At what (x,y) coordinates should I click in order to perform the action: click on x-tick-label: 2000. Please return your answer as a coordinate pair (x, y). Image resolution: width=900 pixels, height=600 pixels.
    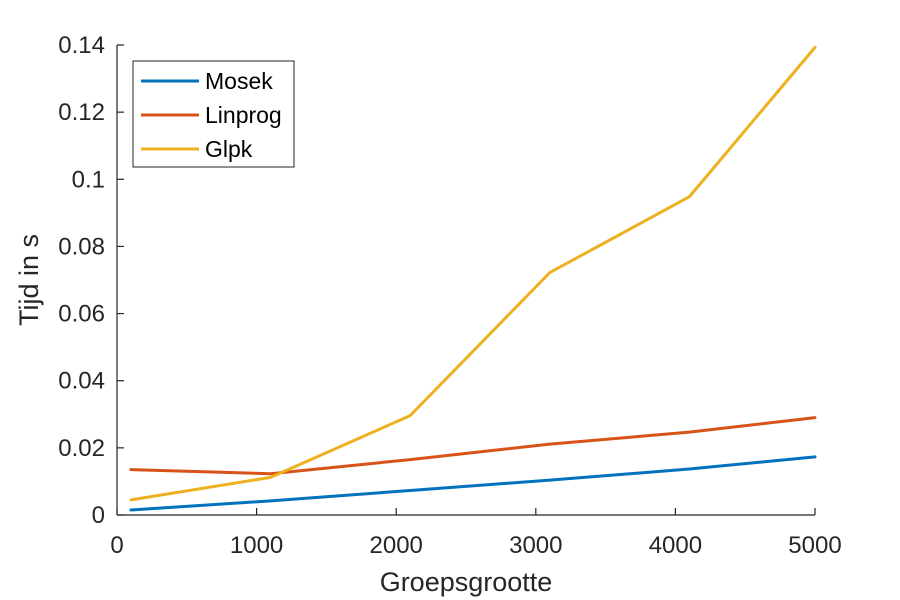
    Looking at the image, I should click on (396, 545).